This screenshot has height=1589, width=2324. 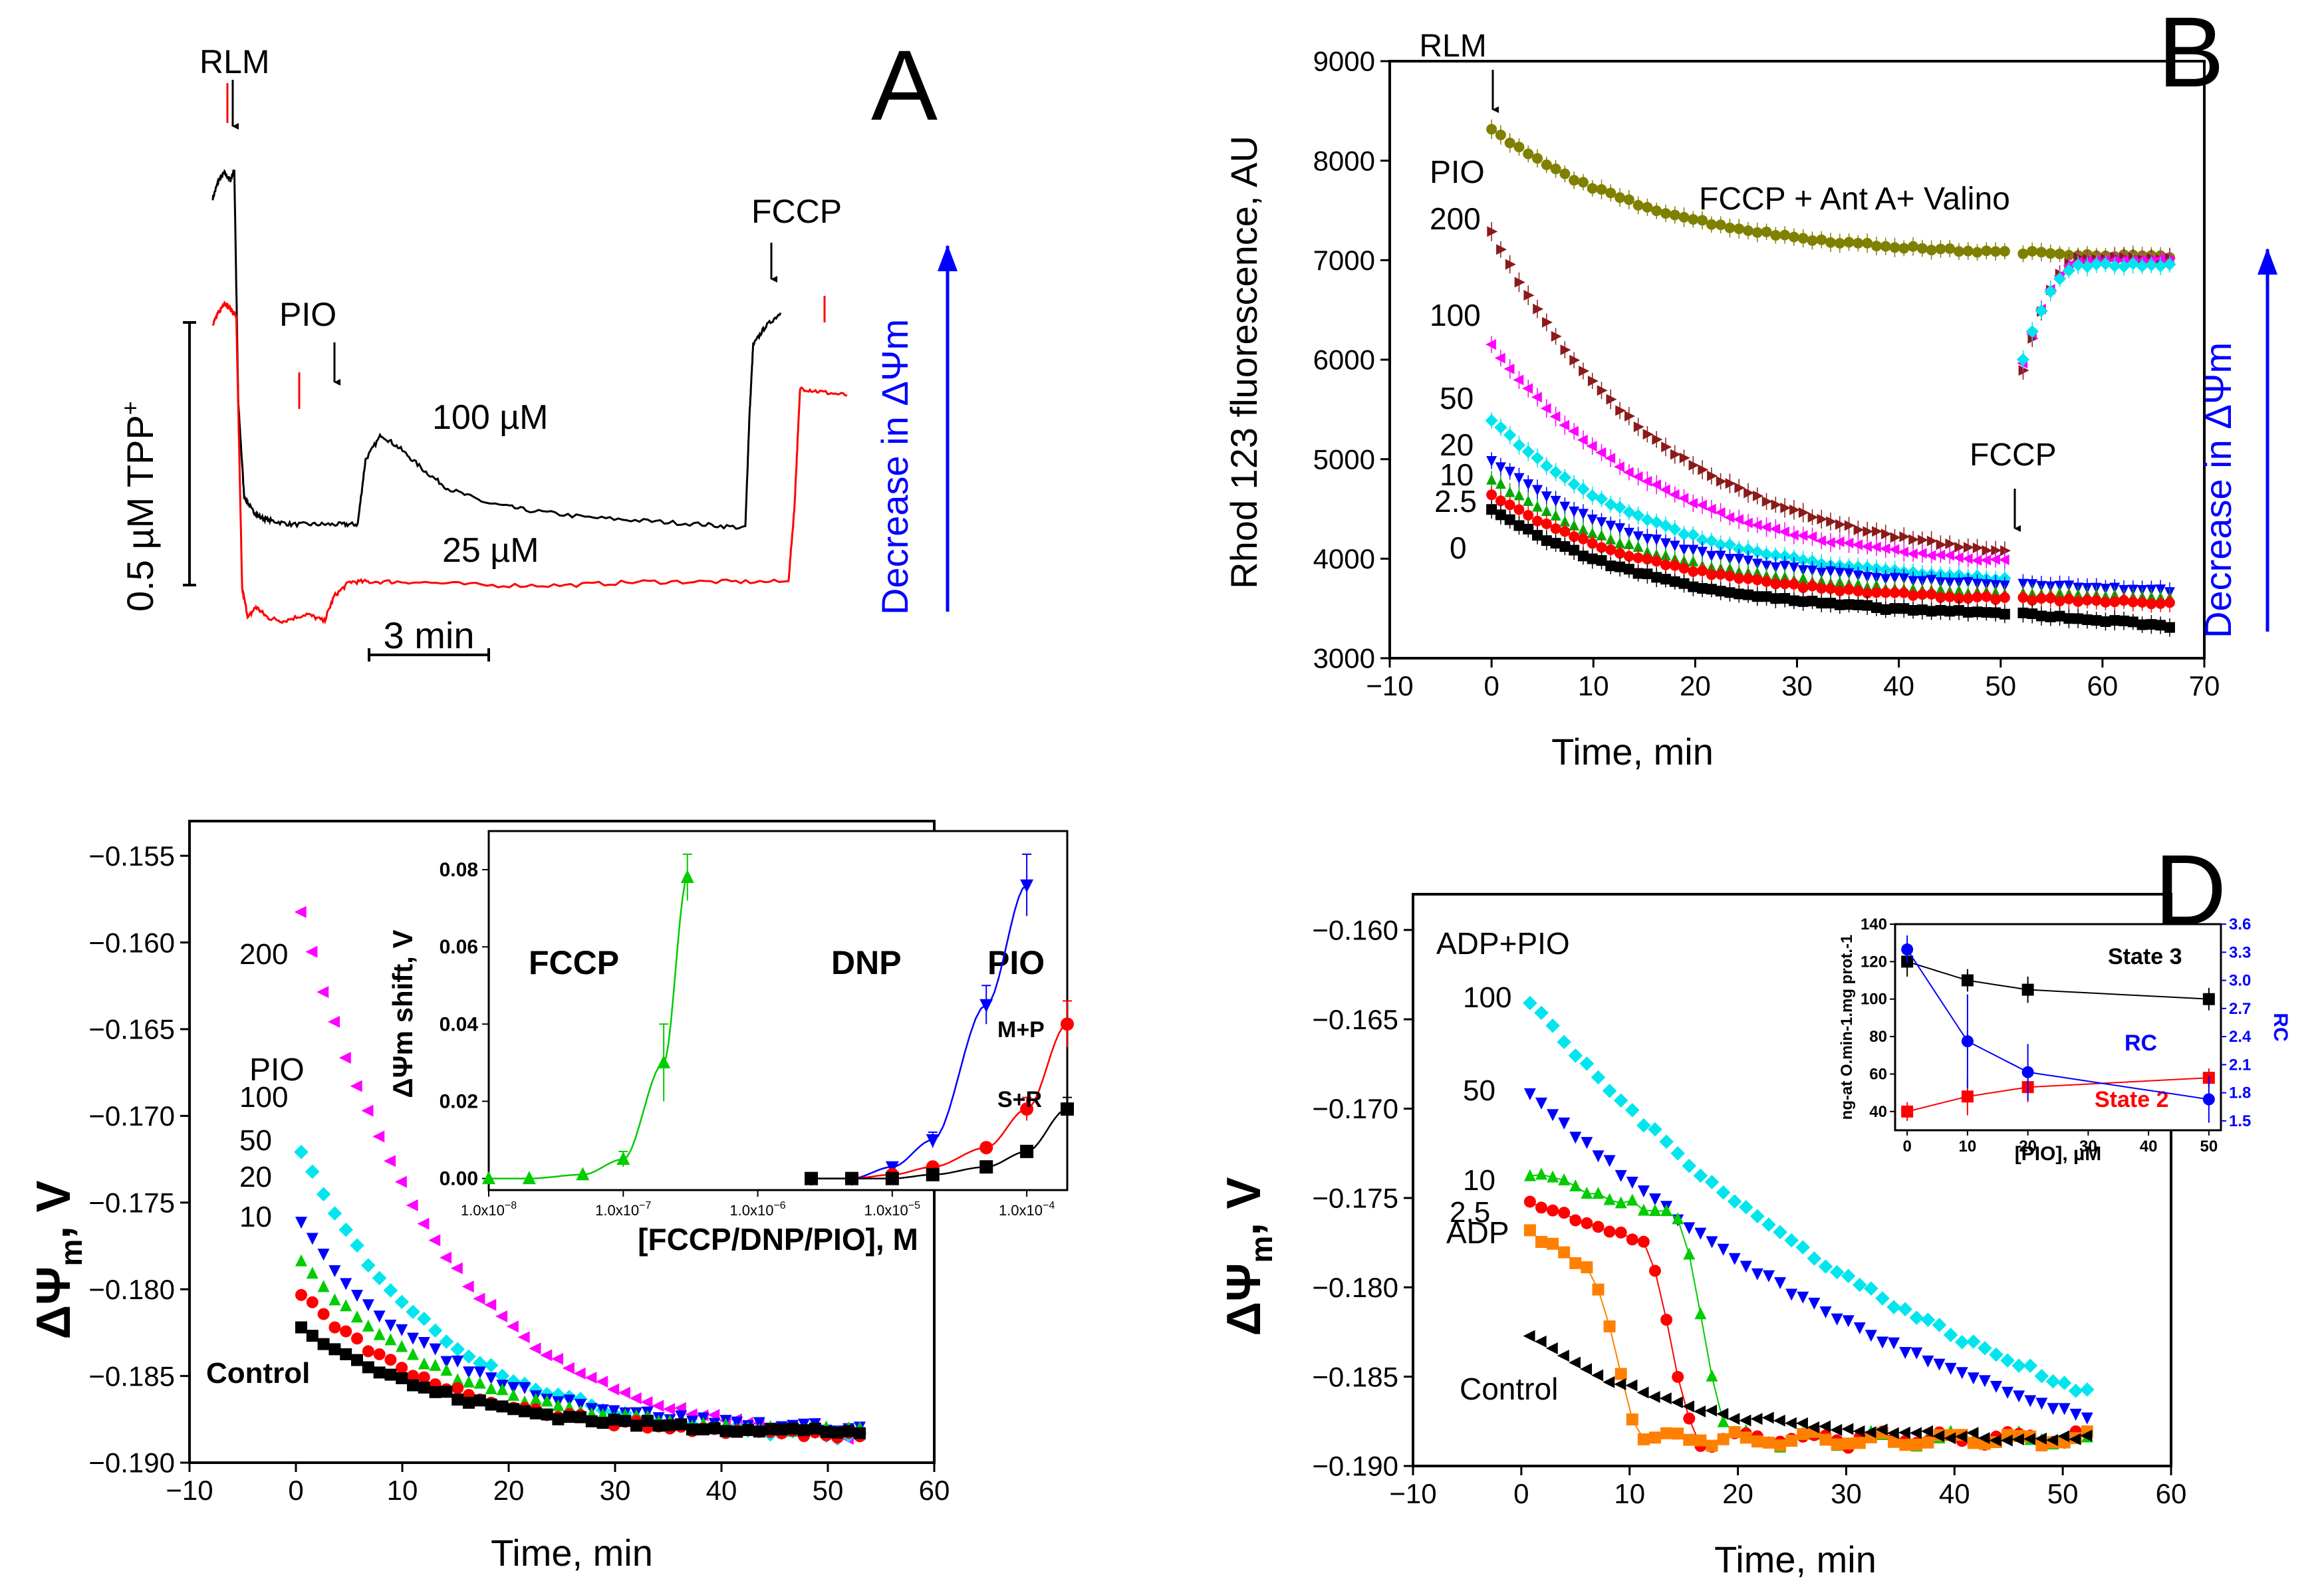 I want to click on inset-frame, so click(x=2058, y=1027).